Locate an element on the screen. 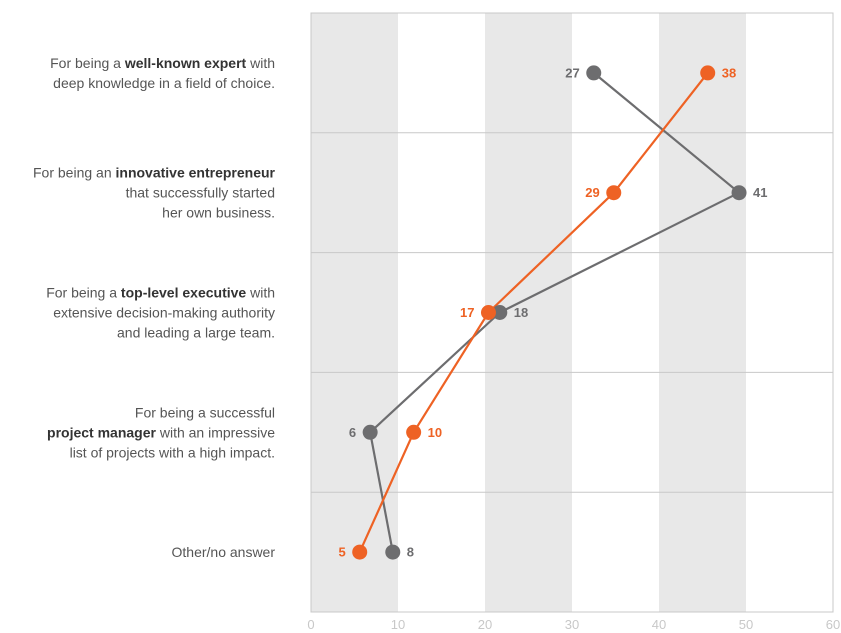  x-tick-label: 10 is located at coordinates (398, 624).